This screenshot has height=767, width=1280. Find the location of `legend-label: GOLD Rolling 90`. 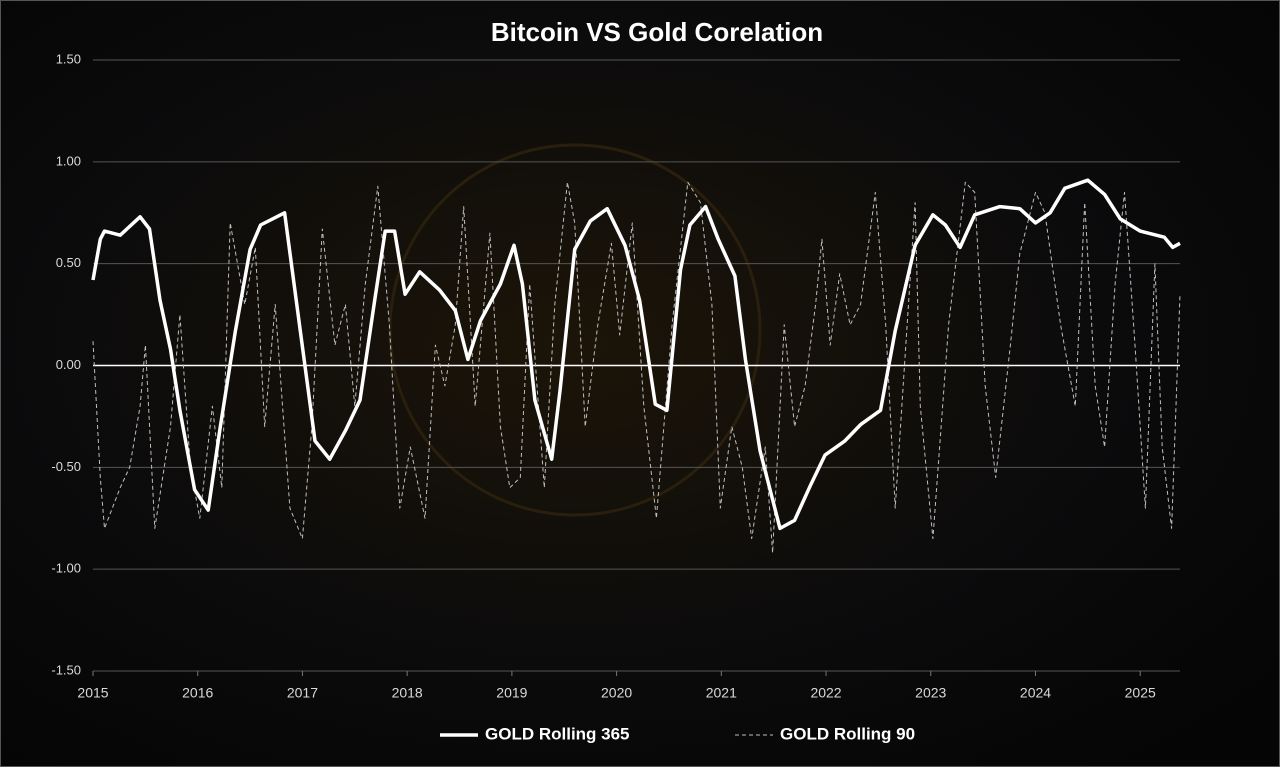

legend-label: GOLD Rolling 90 is located at coordinates (847, 733).